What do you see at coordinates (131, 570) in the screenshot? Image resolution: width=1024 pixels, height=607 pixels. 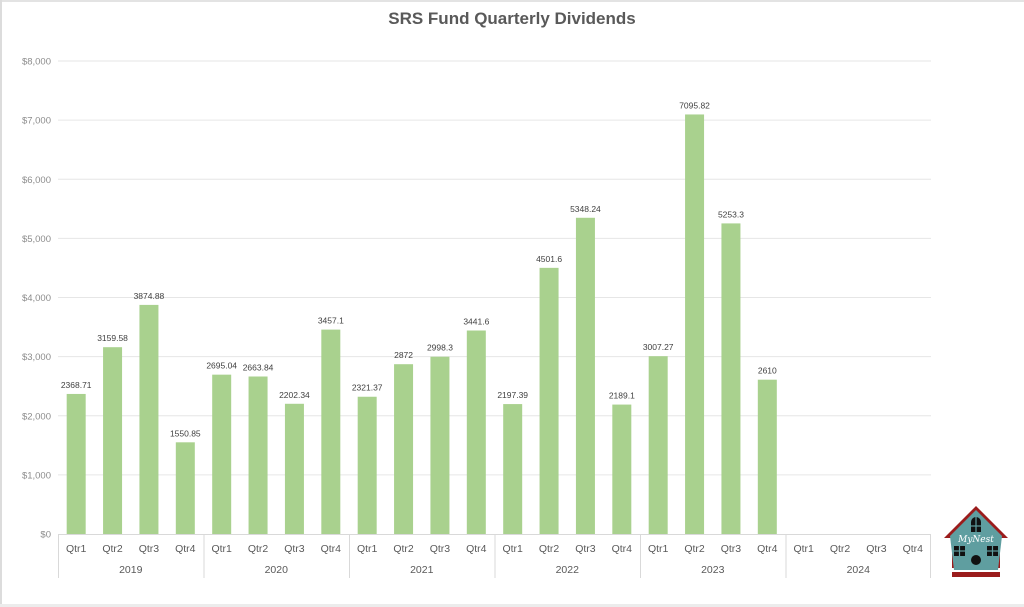 I see `year-group-label: 2019` at bounding box center [131, 570].